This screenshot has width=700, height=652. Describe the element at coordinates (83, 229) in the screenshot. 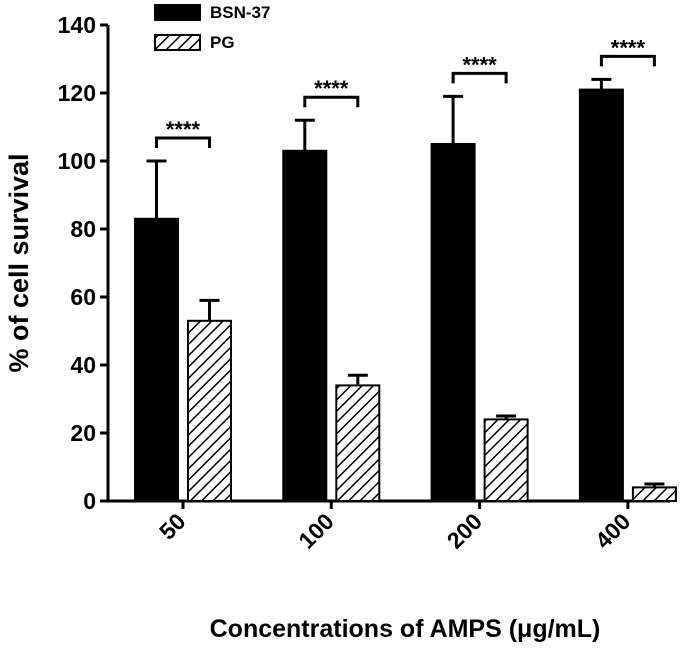

I see `y-tick-label: 80` at that location.